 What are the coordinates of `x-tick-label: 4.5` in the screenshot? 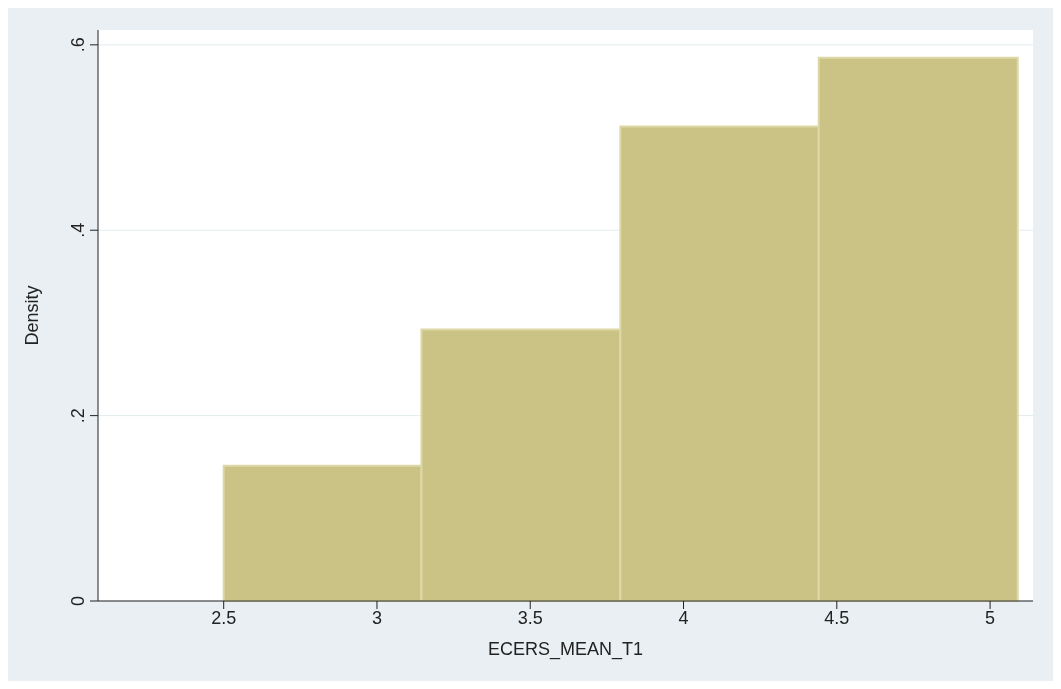 It's located at (837, 617).